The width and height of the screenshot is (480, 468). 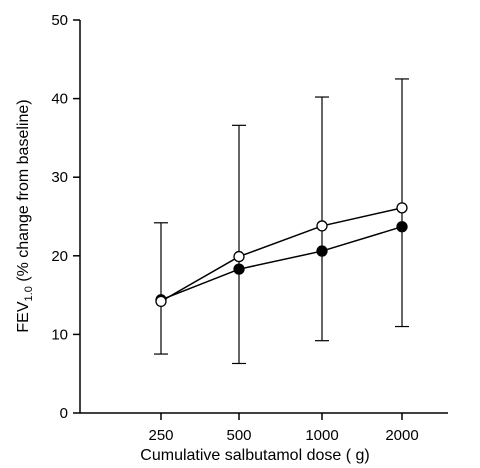 I want to click on y-axis-label: FEV1.0 (% change from baseline), so click(x=25, y=215).